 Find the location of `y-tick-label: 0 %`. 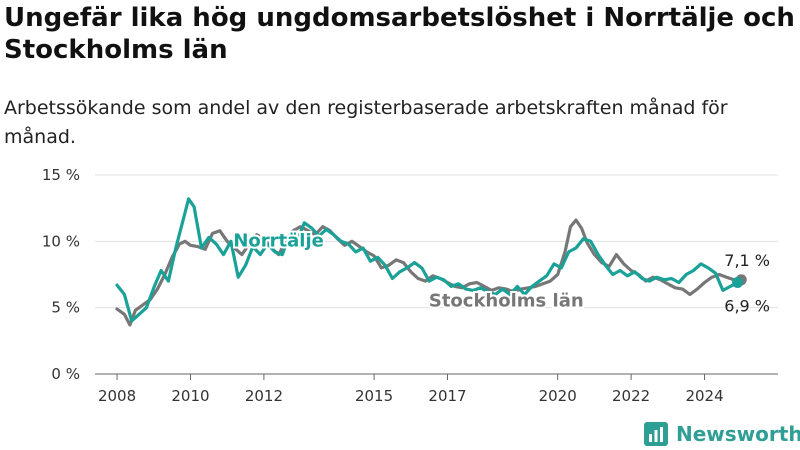

y-tick-label: 0 % is located at coordinates (65, 374).